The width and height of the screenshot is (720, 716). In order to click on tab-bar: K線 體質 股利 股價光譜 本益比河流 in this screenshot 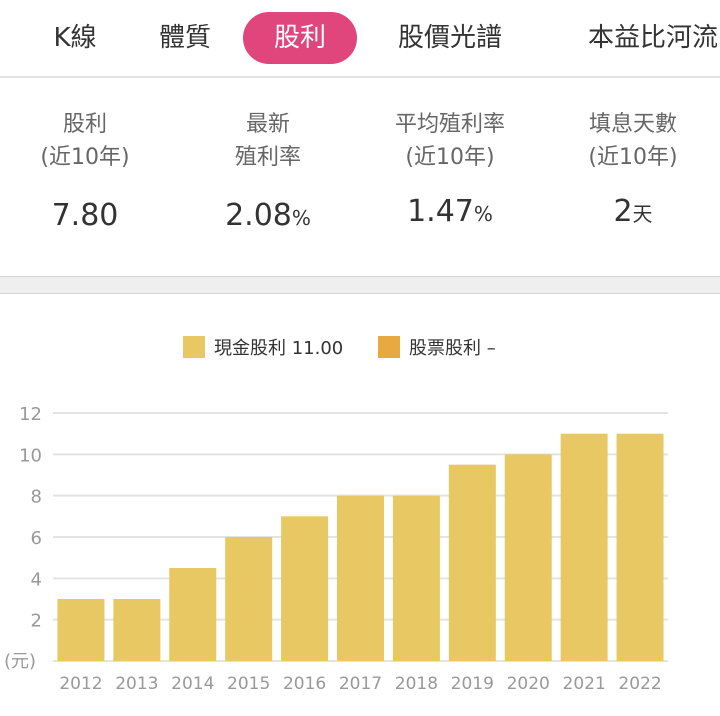, I will do `click(360, 39)`.